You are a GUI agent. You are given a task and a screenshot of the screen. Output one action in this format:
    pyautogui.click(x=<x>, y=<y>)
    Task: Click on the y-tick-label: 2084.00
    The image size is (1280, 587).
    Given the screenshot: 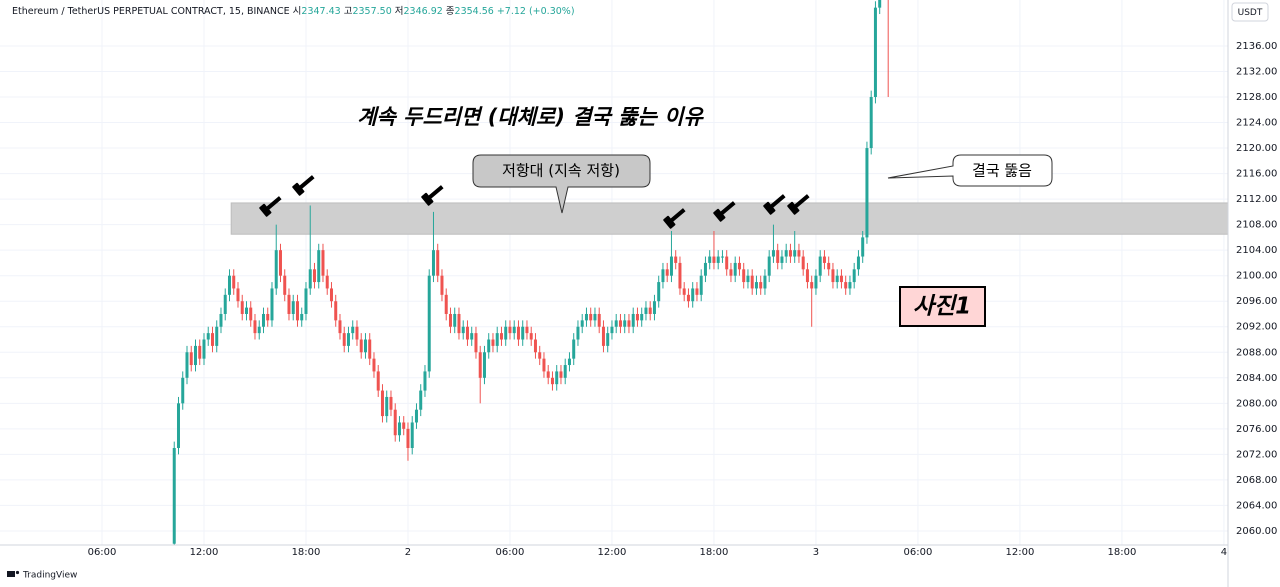 What is the action you would take?
    pyautogui.click(x=1256, y=378)
    